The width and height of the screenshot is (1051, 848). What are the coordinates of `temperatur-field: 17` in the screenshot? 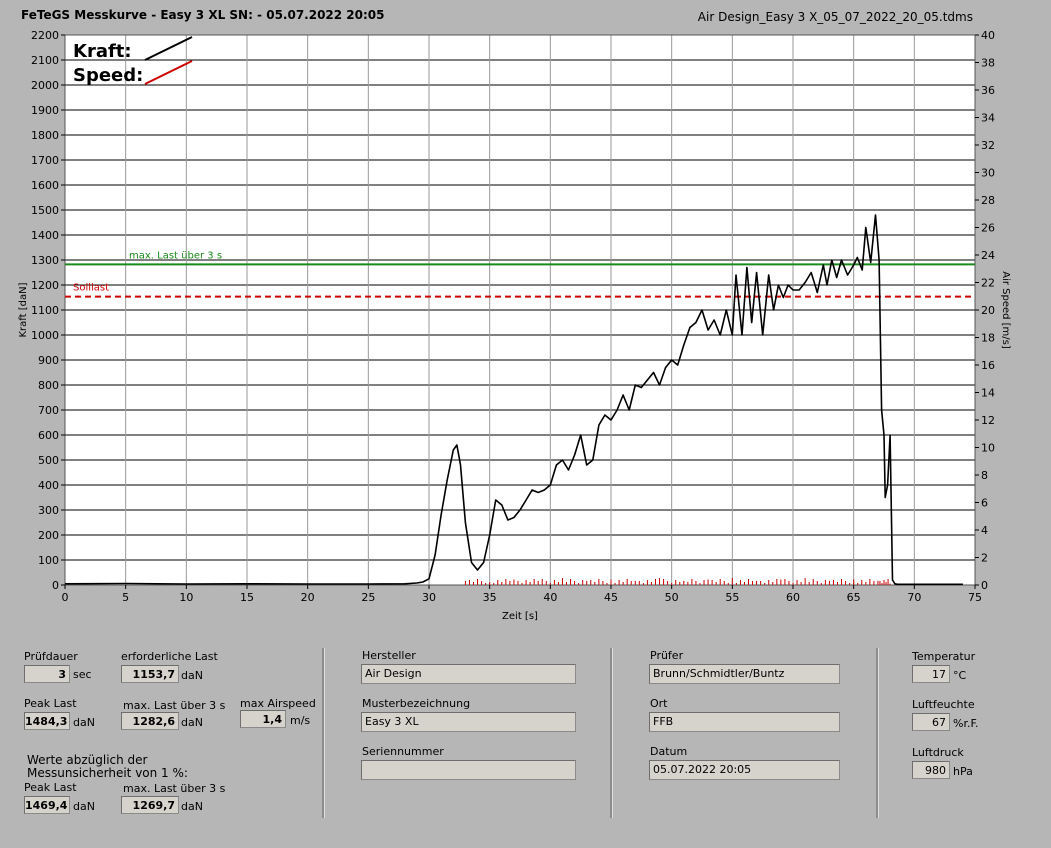 It's located at (931, 674).